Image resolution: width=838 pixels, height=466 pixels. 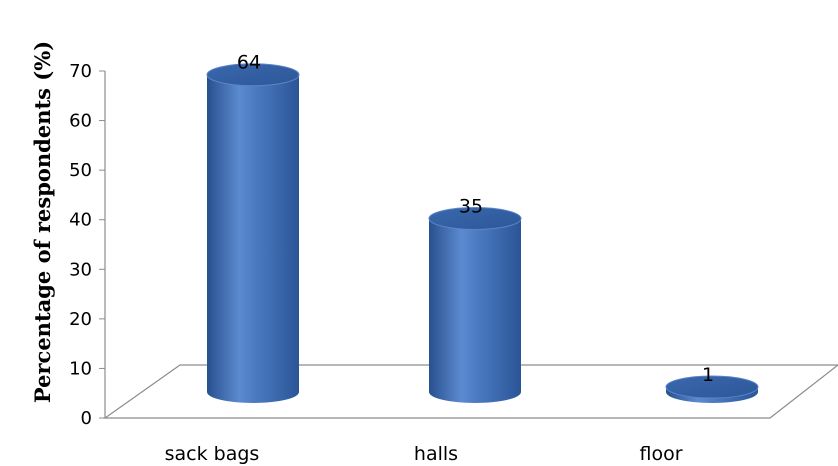 I want to click on category-label: halls, so click(x=436, y=454).